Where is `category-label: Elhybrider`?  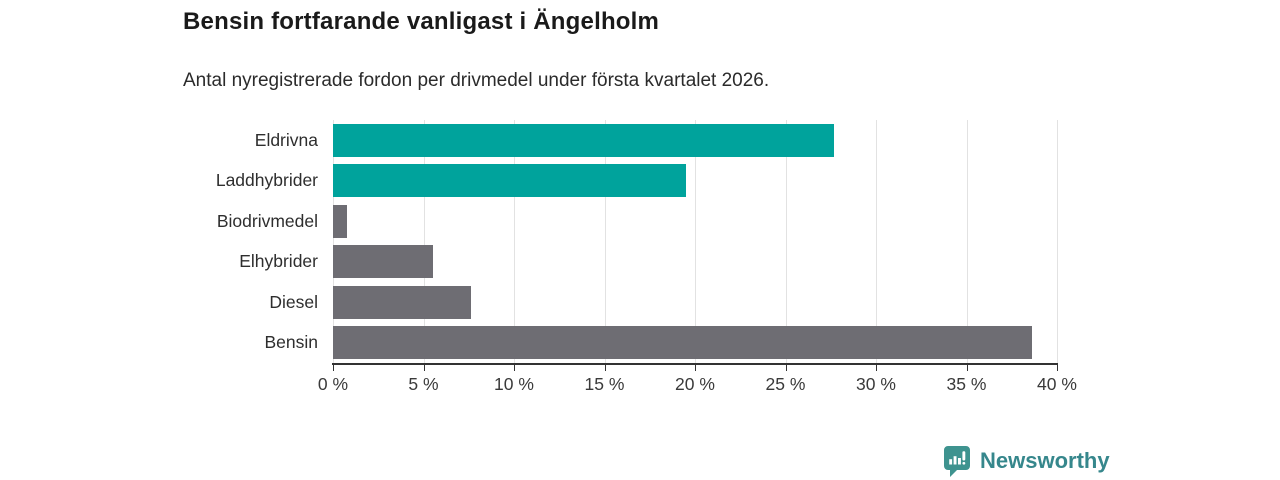
category-label: Elhybrider is located at coordinates (278, 261).